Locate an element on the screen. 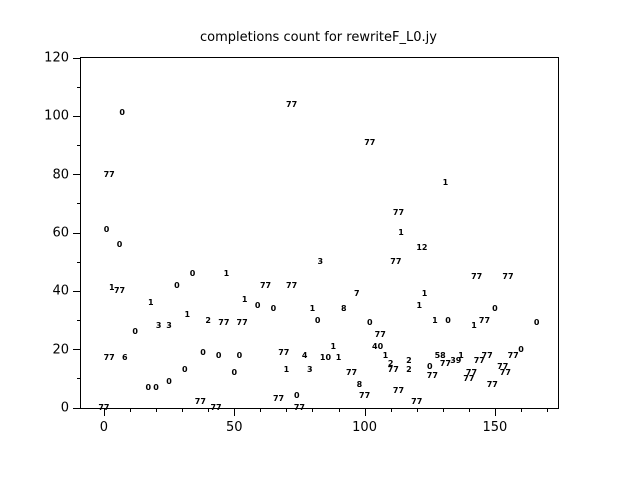 This screenshot has height=480, width=640. y-tick-label: 20 is located at coordinates (60, 350).